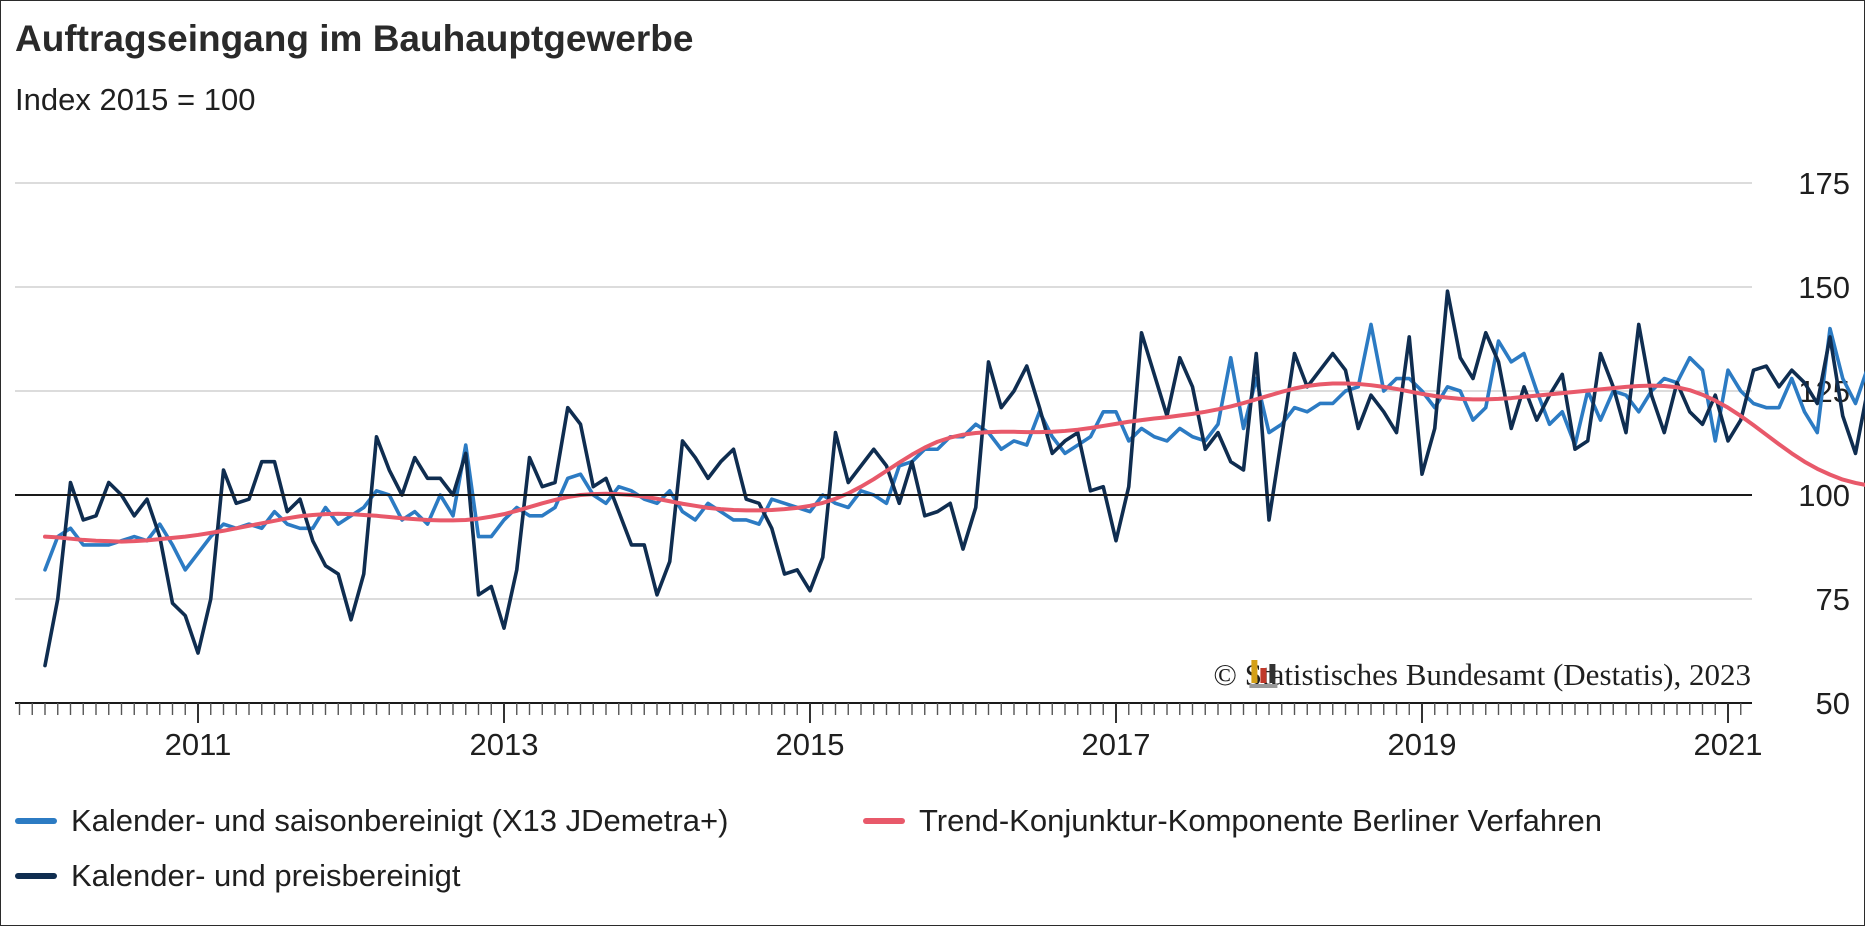  Describe the element at coordinates (1728, 744) in the screenshot. I see `x-tick-label-2021: 2021` at that location.